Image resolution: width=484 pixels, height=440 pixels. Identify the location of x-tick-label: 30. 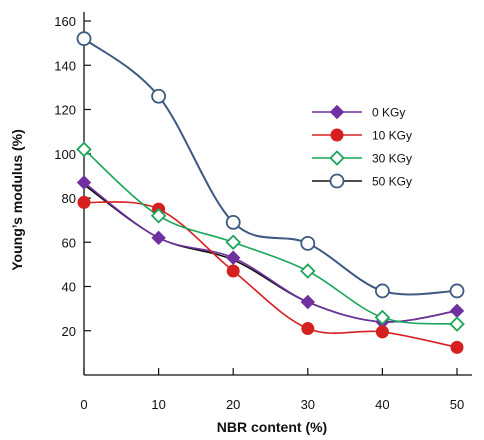
(308, 404).